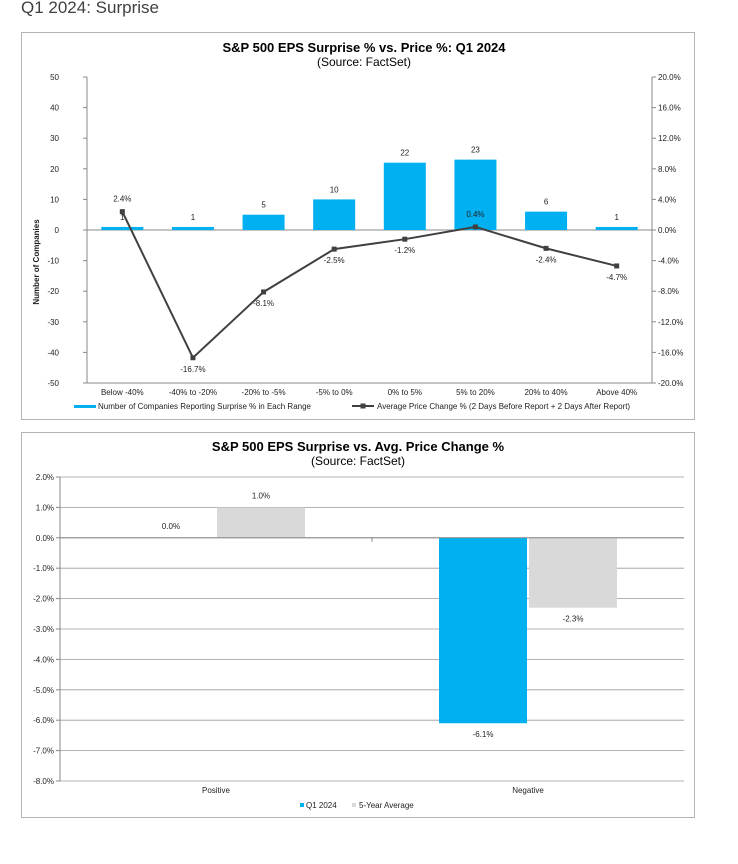 The height and width of the screenshot is (864, 738). I want to click on left-tick-label: -10, so click(53, 261).